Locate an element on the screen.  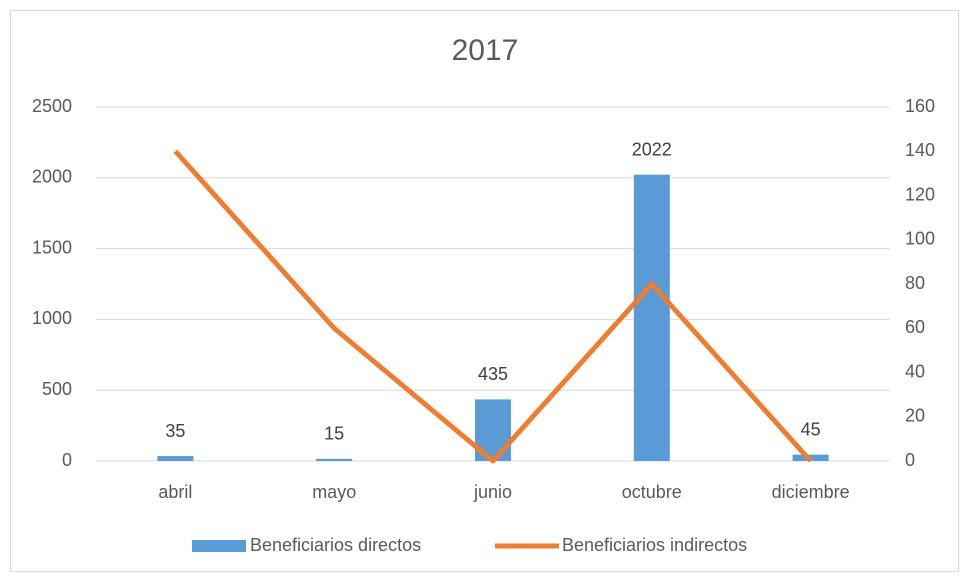
x-tick-label: diciembre is located at coordinates (811, 492).